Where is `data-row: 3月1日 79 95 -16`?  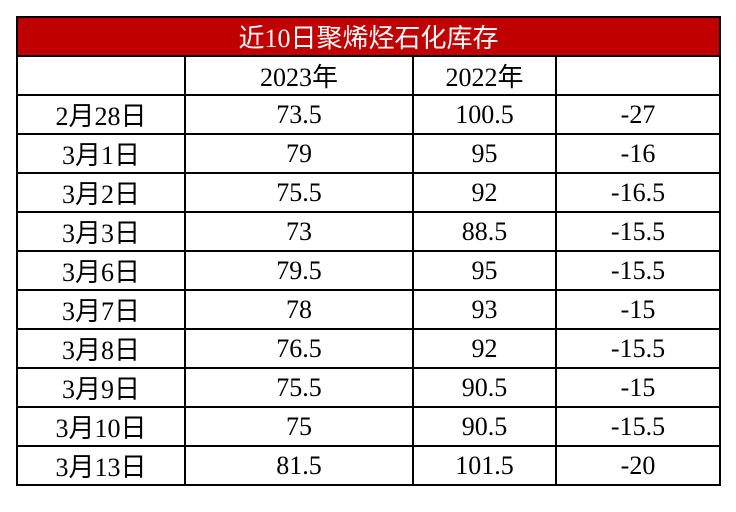
data-row: 3月1日 79 95 -16 is located at coordinates (368, 153).